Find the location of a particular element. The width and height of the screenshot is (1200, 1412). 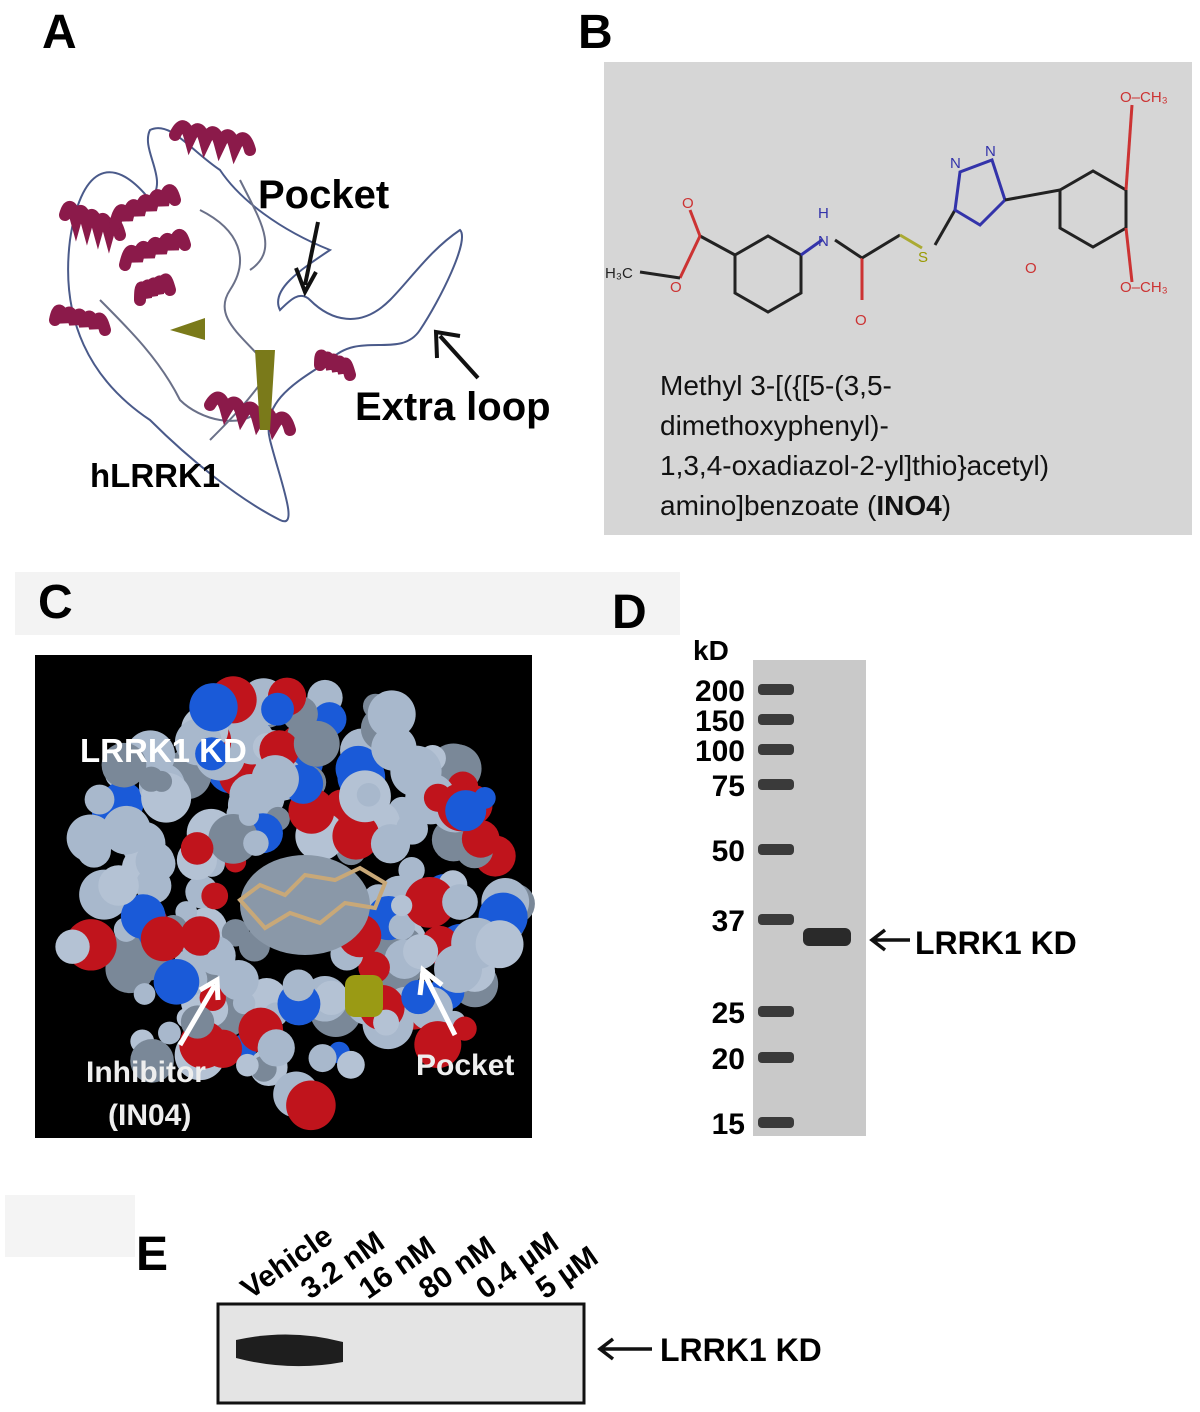

atom-label: S is located at coordinates (923, 257).